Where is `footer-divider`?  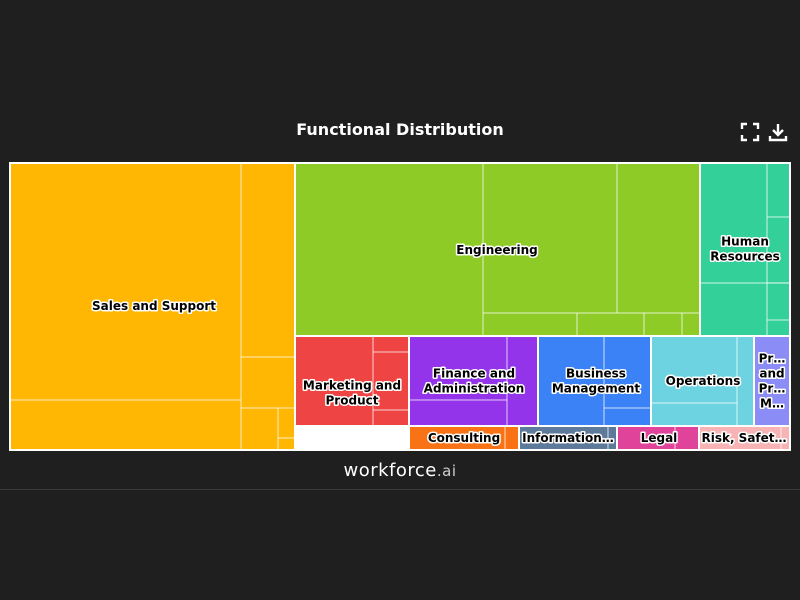 footer-divider is located at coordinates (400, 489).